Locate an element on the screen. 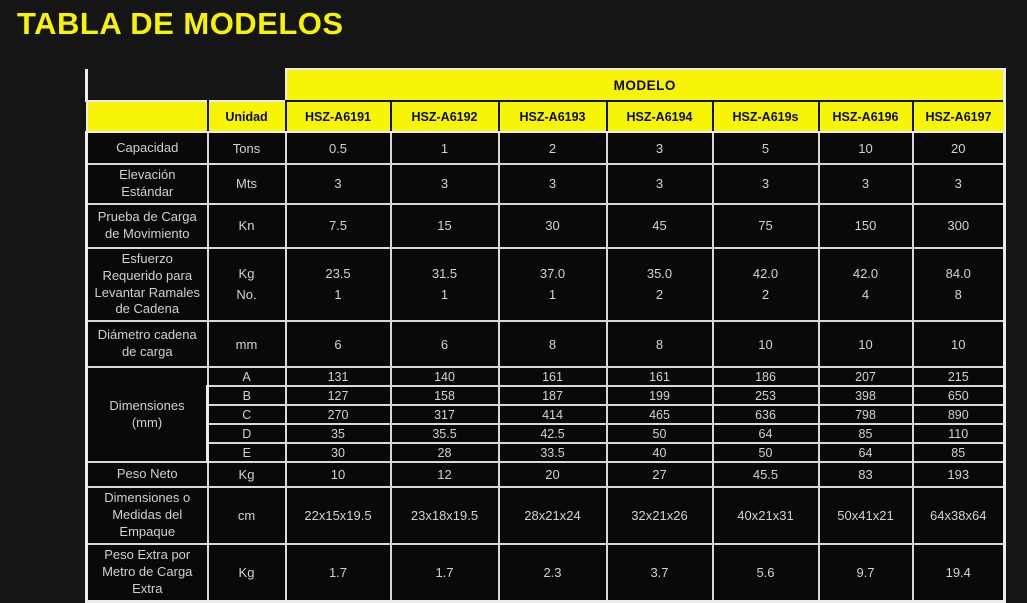 The height and width of the screenshot is (603, 1027). data-cell: 31.5 1 is located at coordinates (444, 284).